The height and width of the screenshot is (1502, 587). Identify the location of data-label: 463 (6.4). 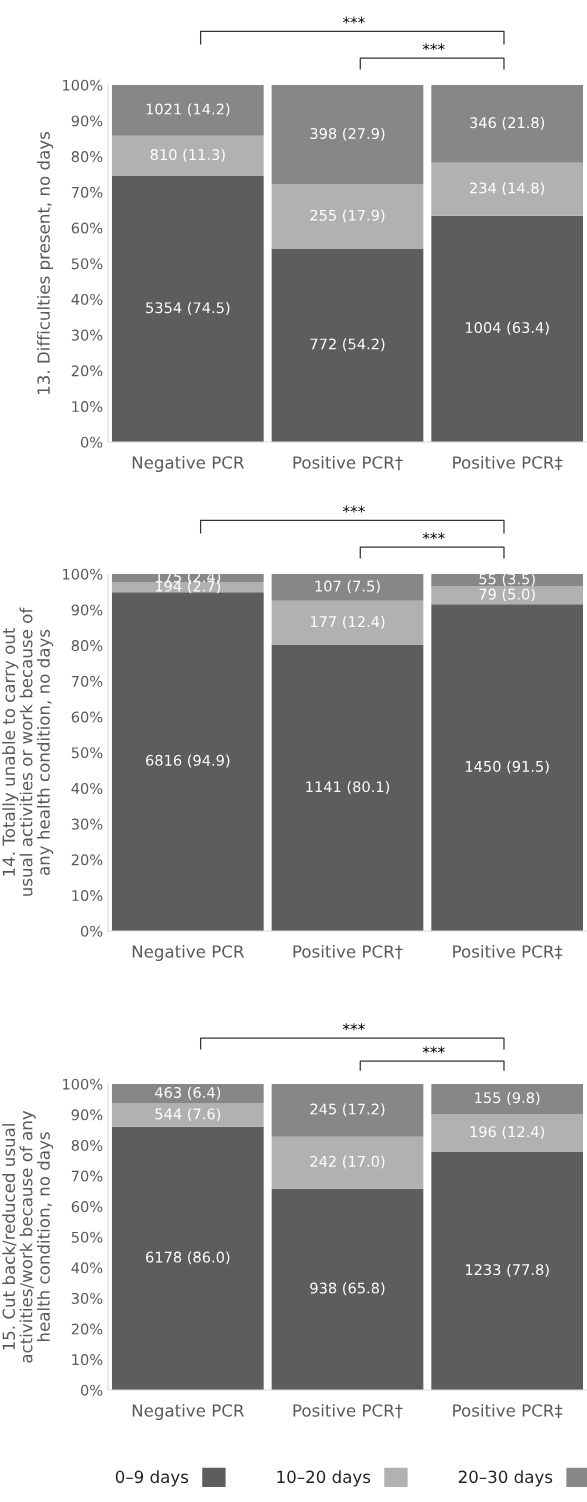
(188, 1093).